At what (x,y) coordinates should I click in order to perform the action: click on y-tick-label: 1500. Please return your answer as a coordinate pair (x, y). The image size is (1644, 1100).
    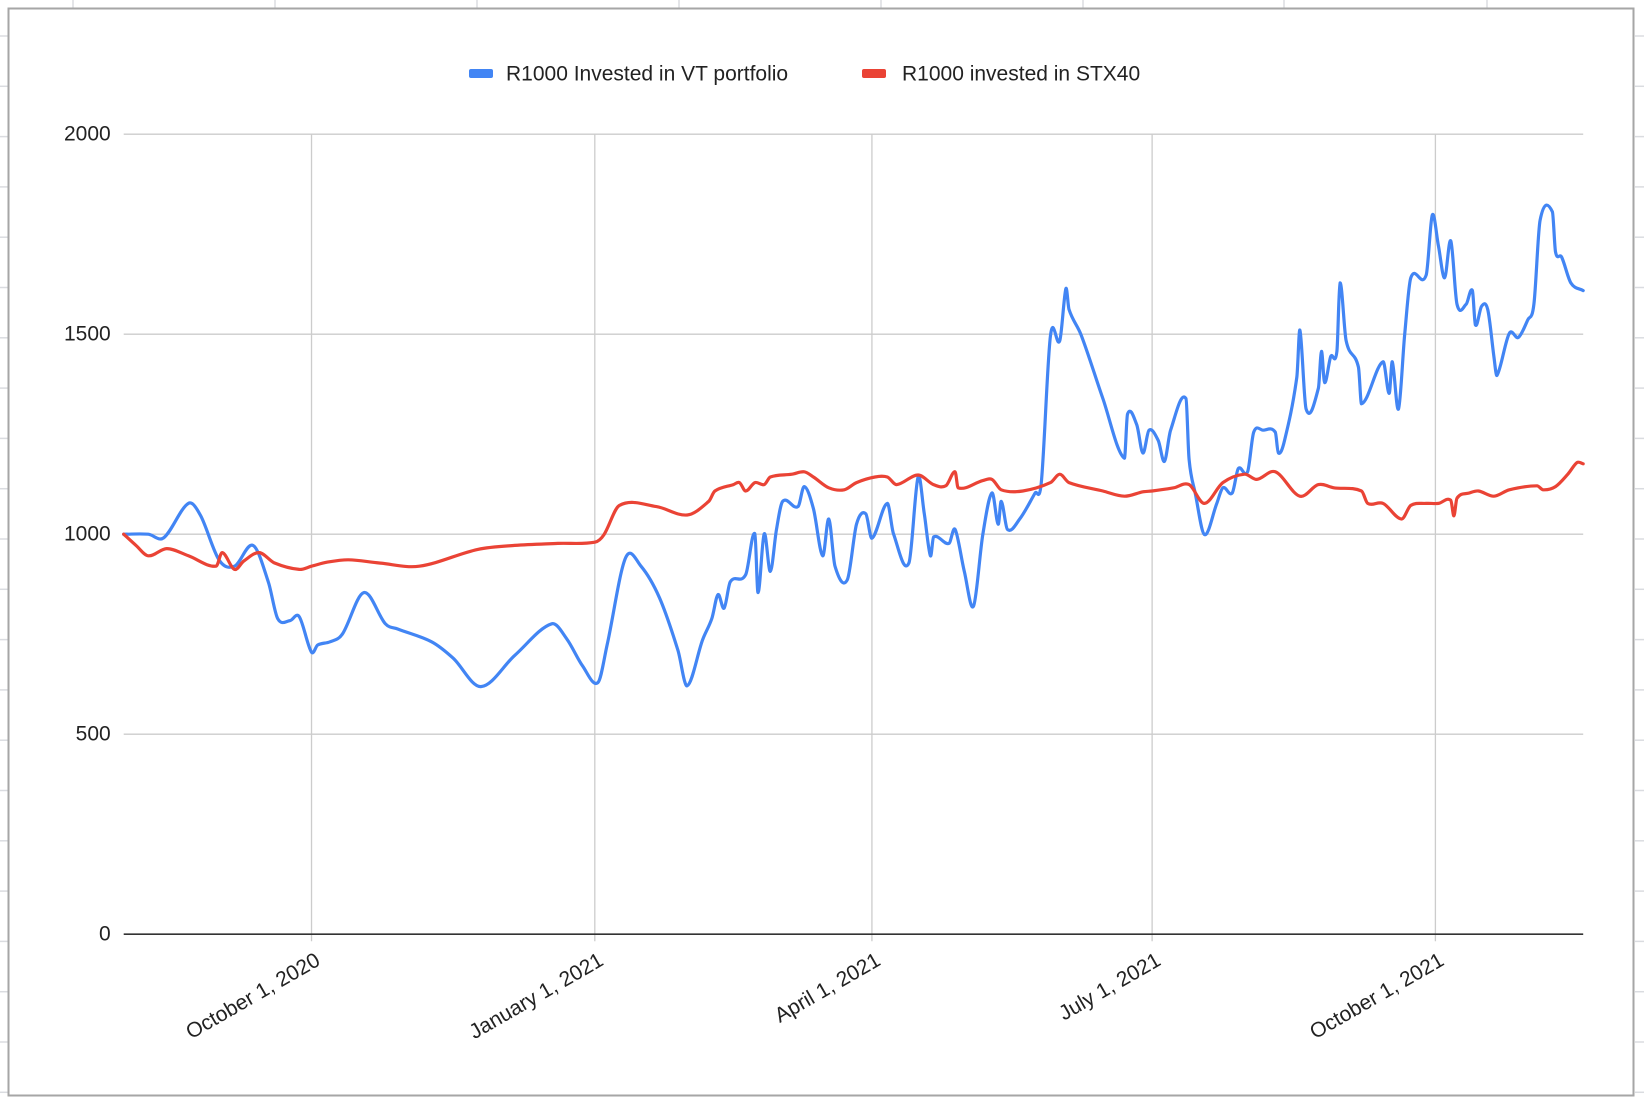
    Looking at the image, I should click on (87, 334).